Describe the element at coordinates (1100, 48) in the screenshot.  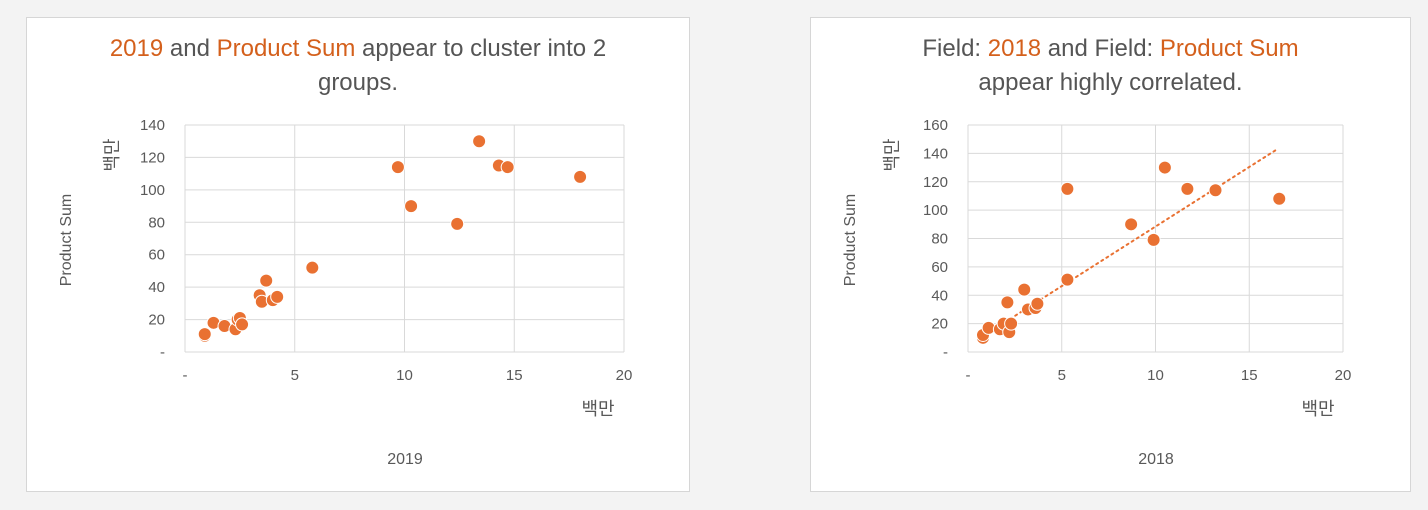
I see `title-text: and Field:` at that location.